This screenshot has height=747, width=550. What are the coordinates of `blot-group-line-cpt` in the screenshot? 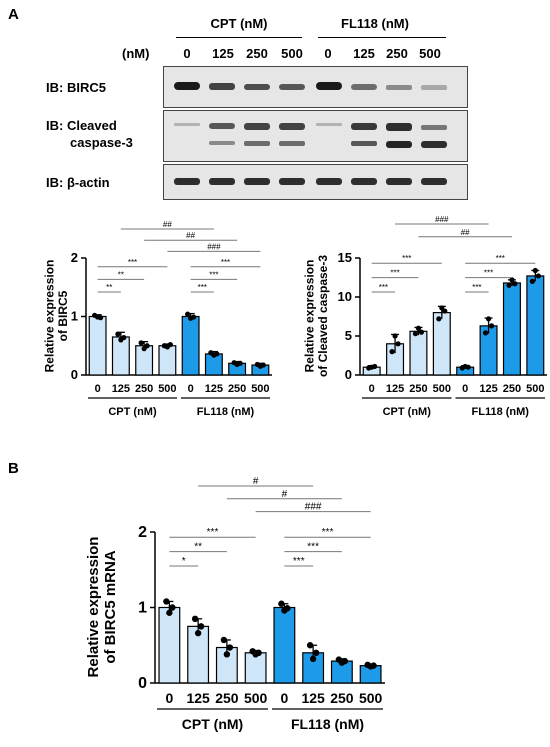 It's located at (239, 37).